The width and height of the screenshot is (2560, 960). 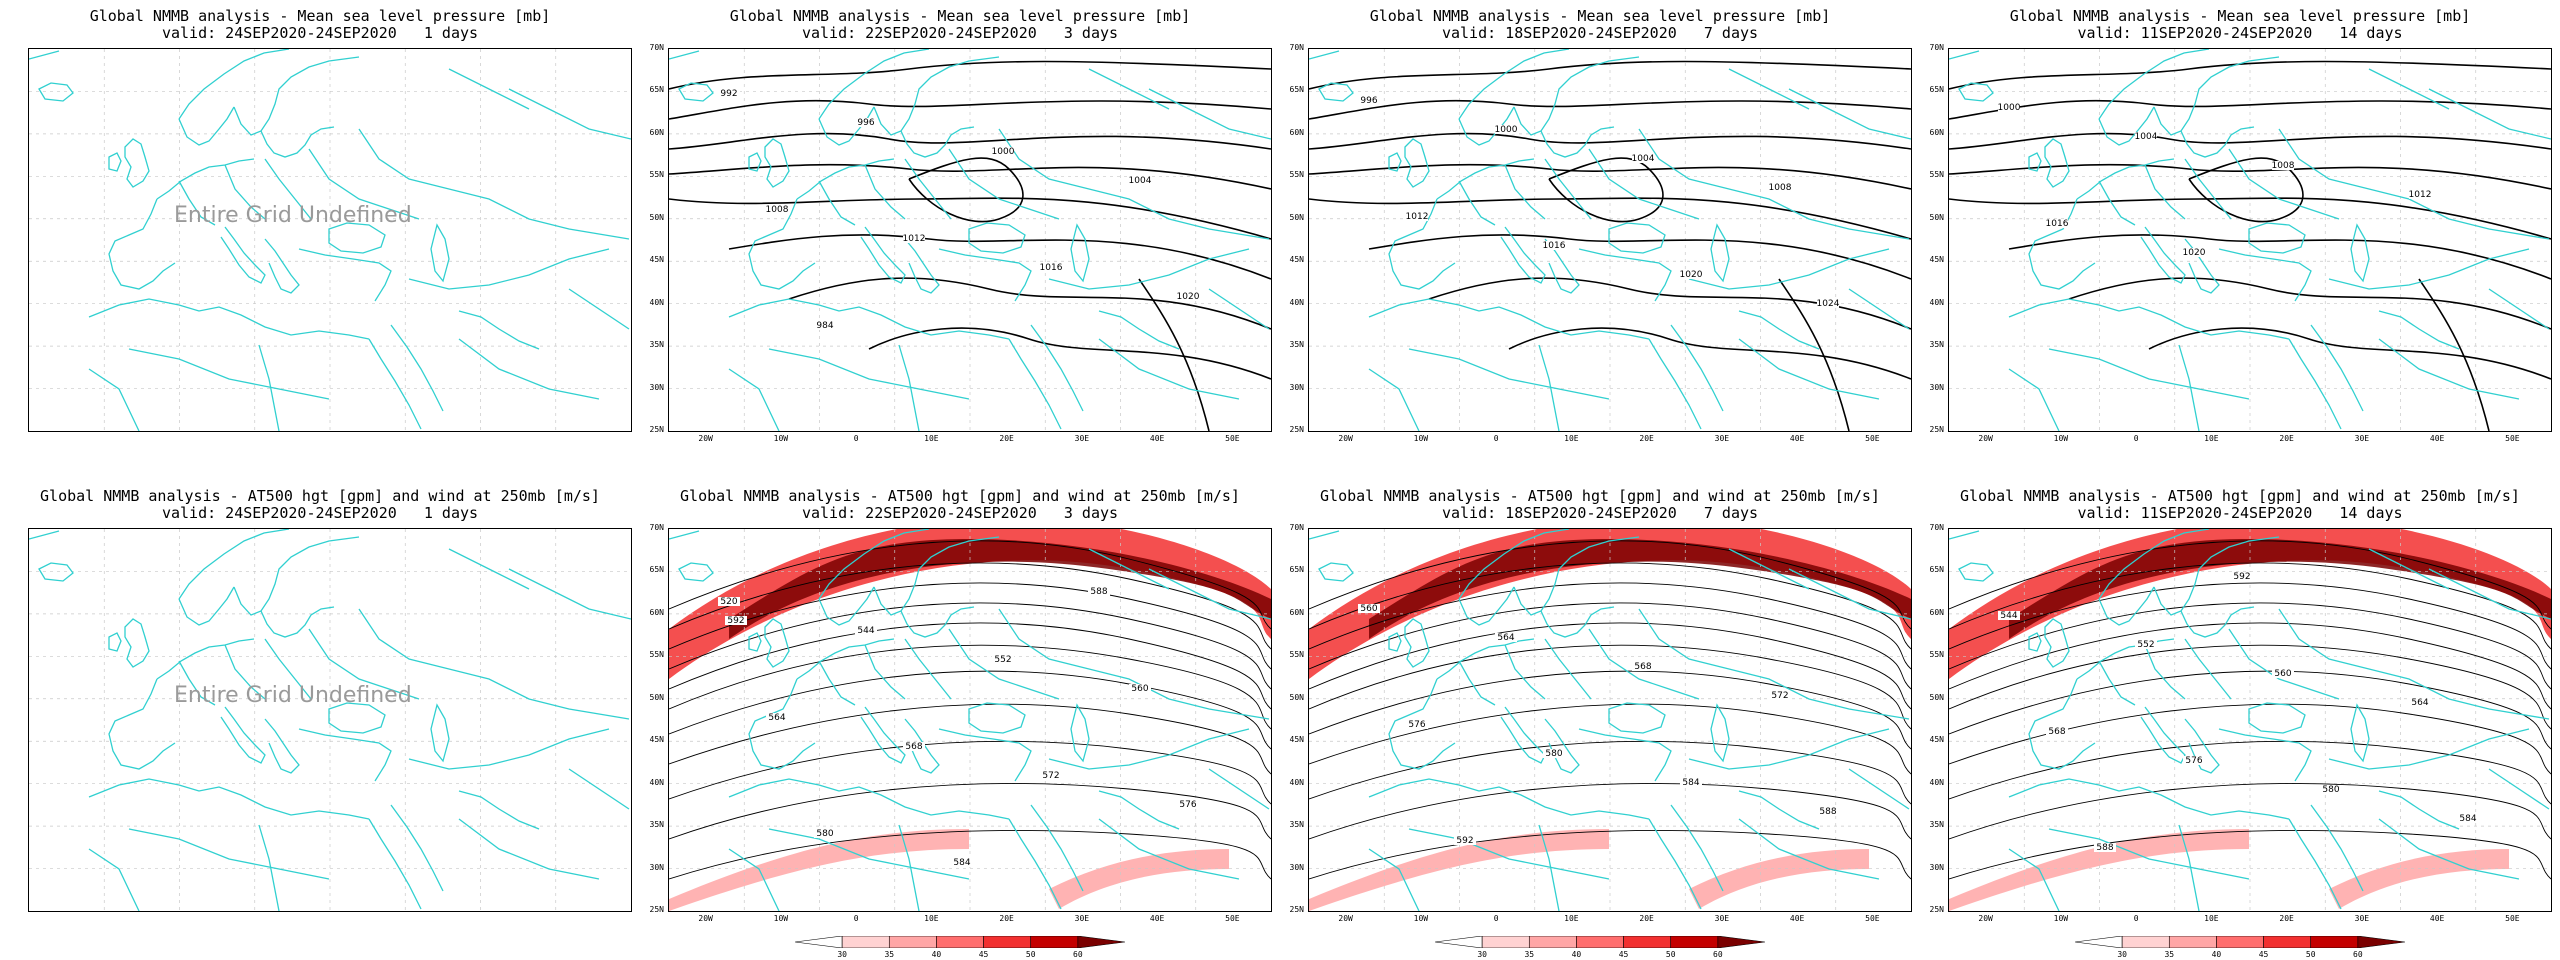 What do you see at coordinates (1003, 152) in the screenshot?
I see `contour-label: 1000` at bounding box center [1003, 152].